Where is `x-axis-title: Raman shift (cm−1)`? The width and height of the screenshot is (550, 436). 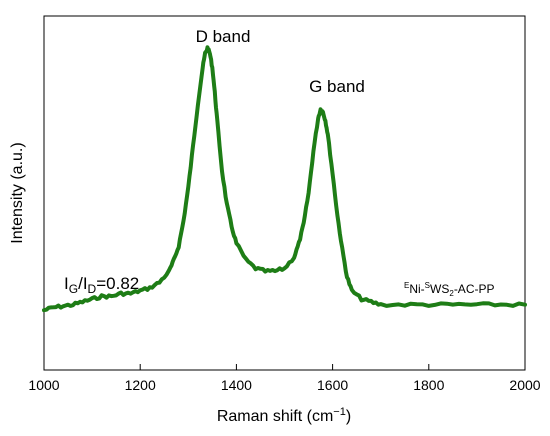 x-axis-title: Raman shift (cm−1) is located at coordinates (284, 415).